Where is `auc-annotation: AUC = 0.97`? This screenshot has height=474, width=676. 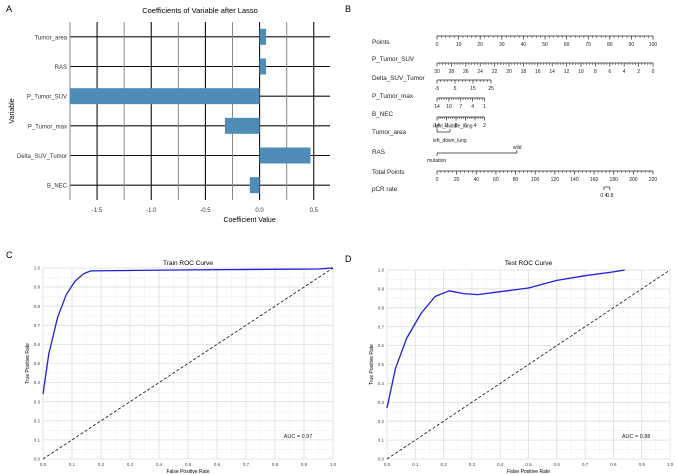
auc-annotation: AUC = 0.97 is located at coordinates (298, 437).